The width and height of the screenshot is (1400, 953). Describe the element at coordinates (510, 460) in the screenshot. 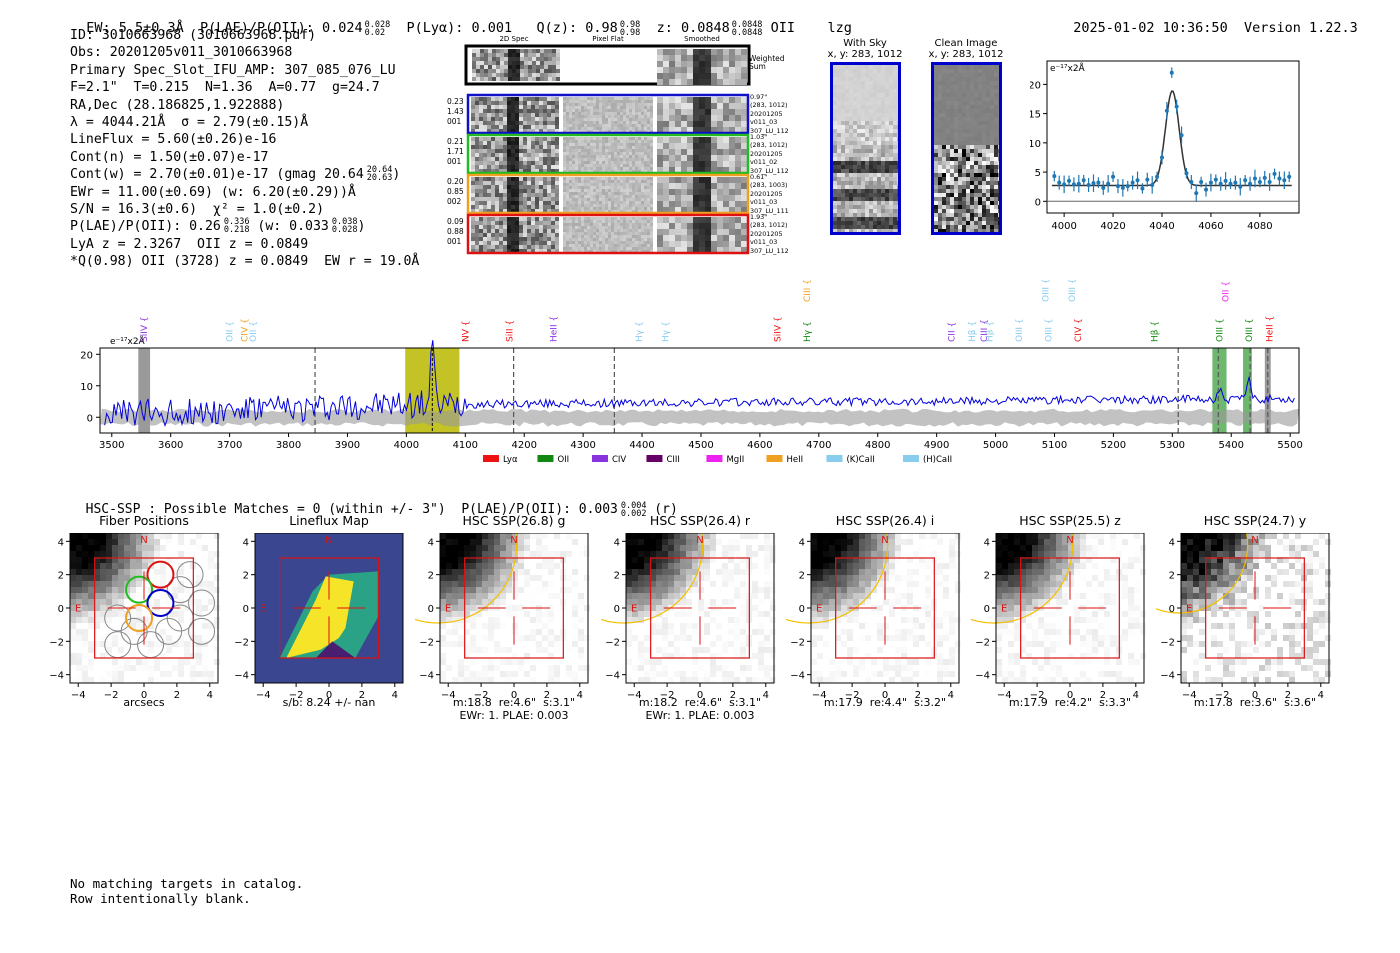

I see `legend-label: Lyα` at that location.